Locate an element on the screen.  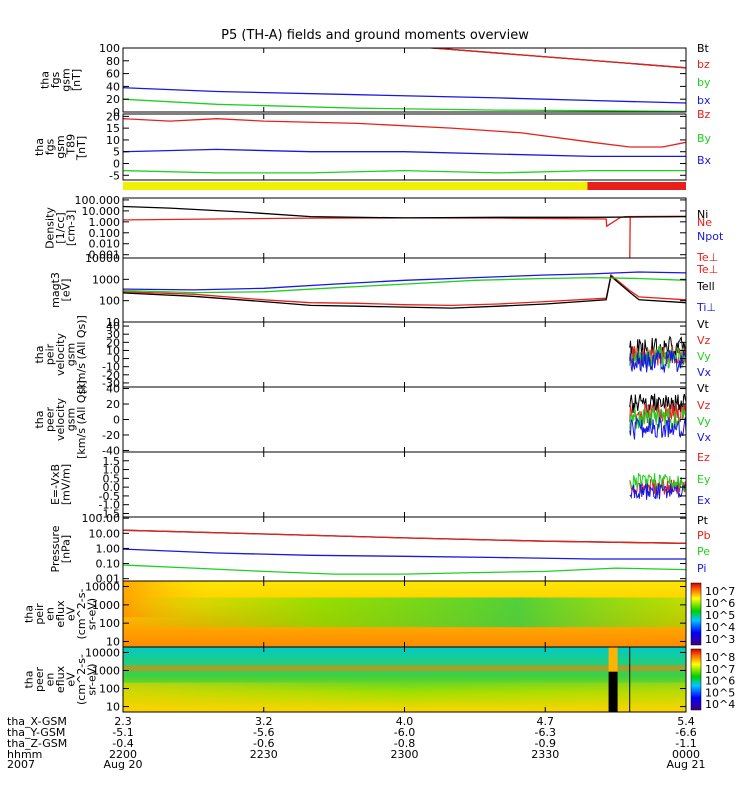
legend-Vt: Vt is located at coordinates (703, 324).